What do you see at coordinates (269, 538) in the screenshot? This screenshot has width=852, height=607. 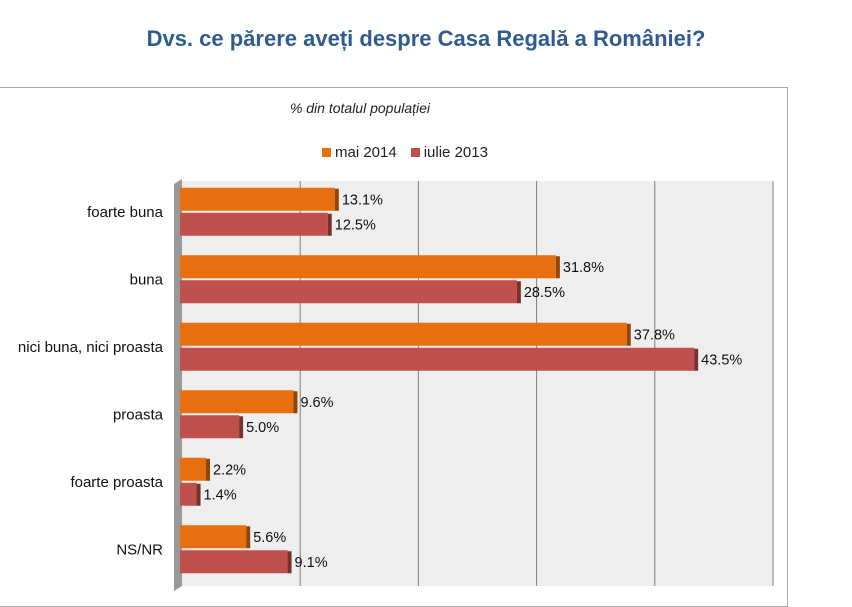 I see `data-label: 5.6%` at bounding box center [269, 538].